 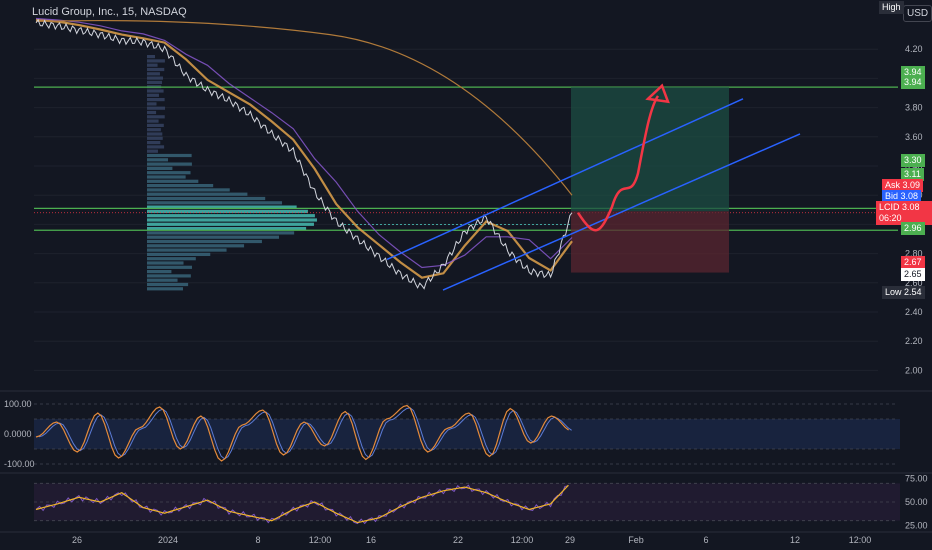 What do you see at coordinates (467, 434) in the screenshot?
I see `osc1-band` at bounding box center [467, 434].